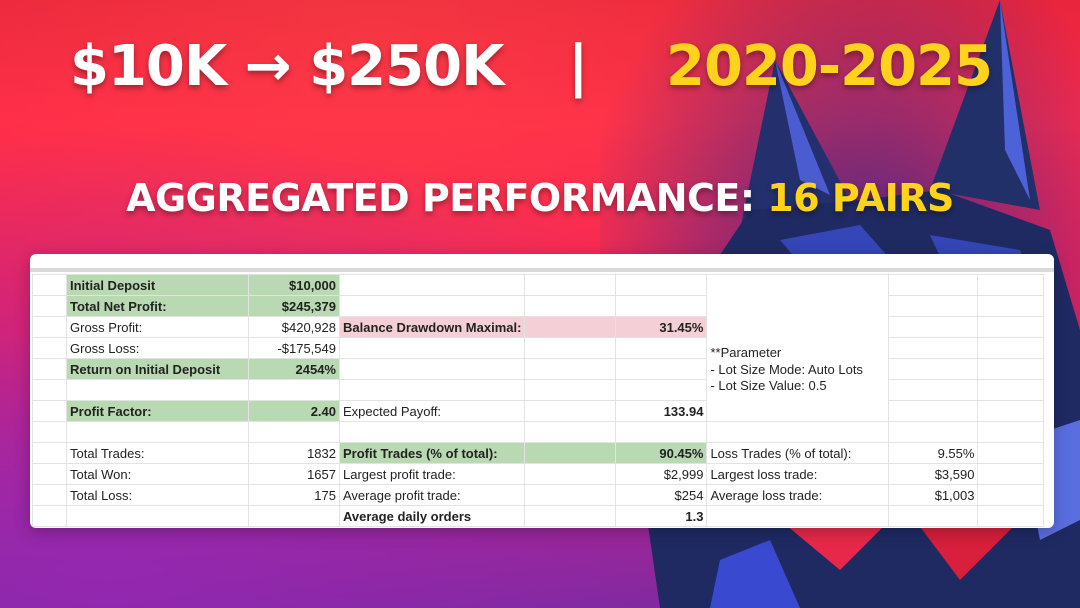 This screenshot has height=608, width=1080. Describe the element at coordinates (933, 474) in the screenshot. I see `largest-loss-value: $3,590` at that location.